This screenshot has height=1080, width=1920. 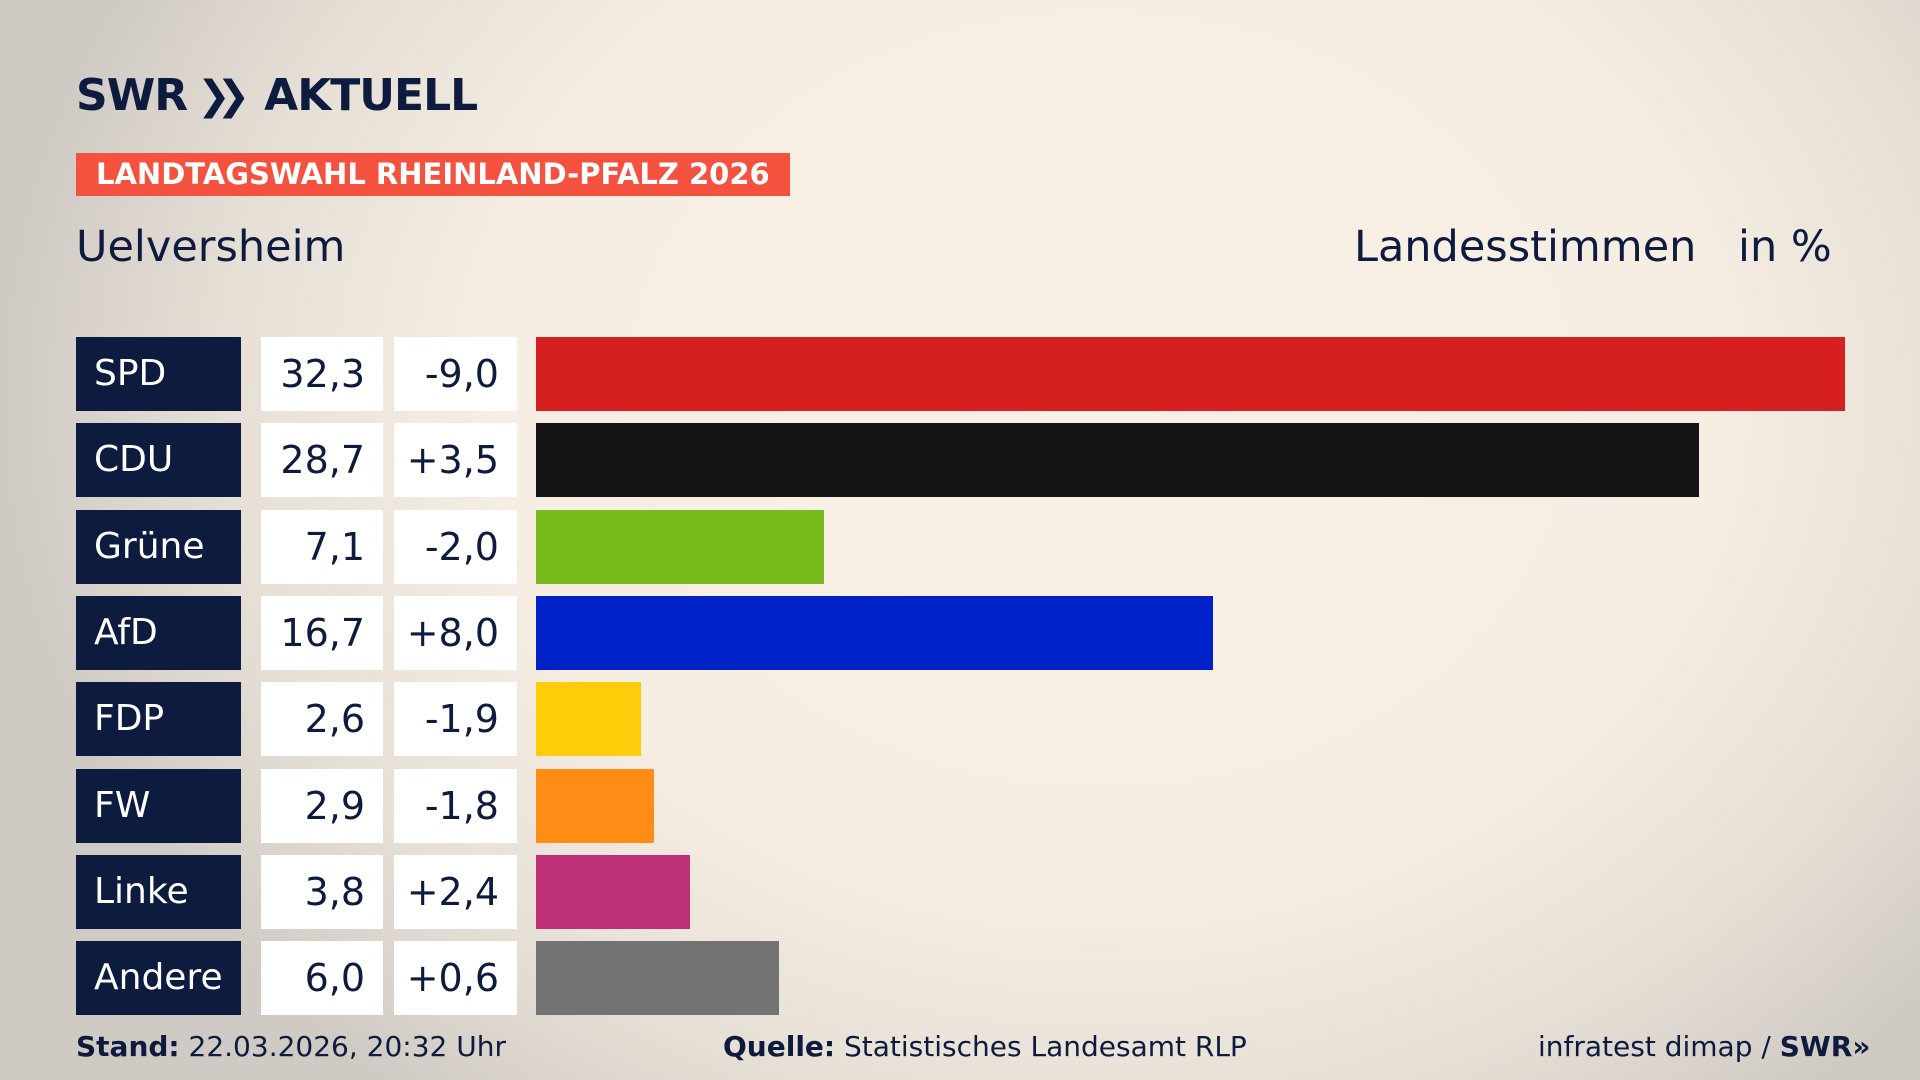 I want to click on region-title: Uelversheim, so click(x=211, y=247).